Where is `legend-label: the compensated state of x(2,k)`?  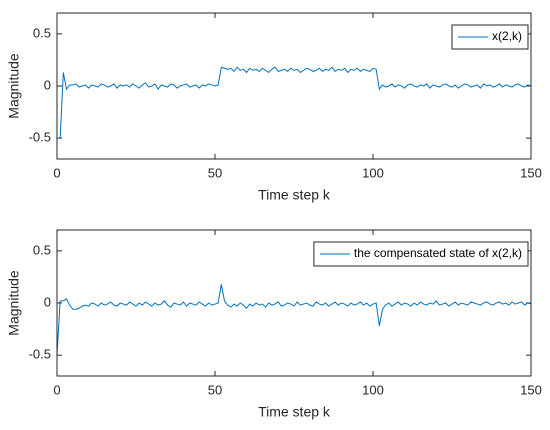 legend-label: the compensated state of x(2,k) is located at coordinates (438, 253).